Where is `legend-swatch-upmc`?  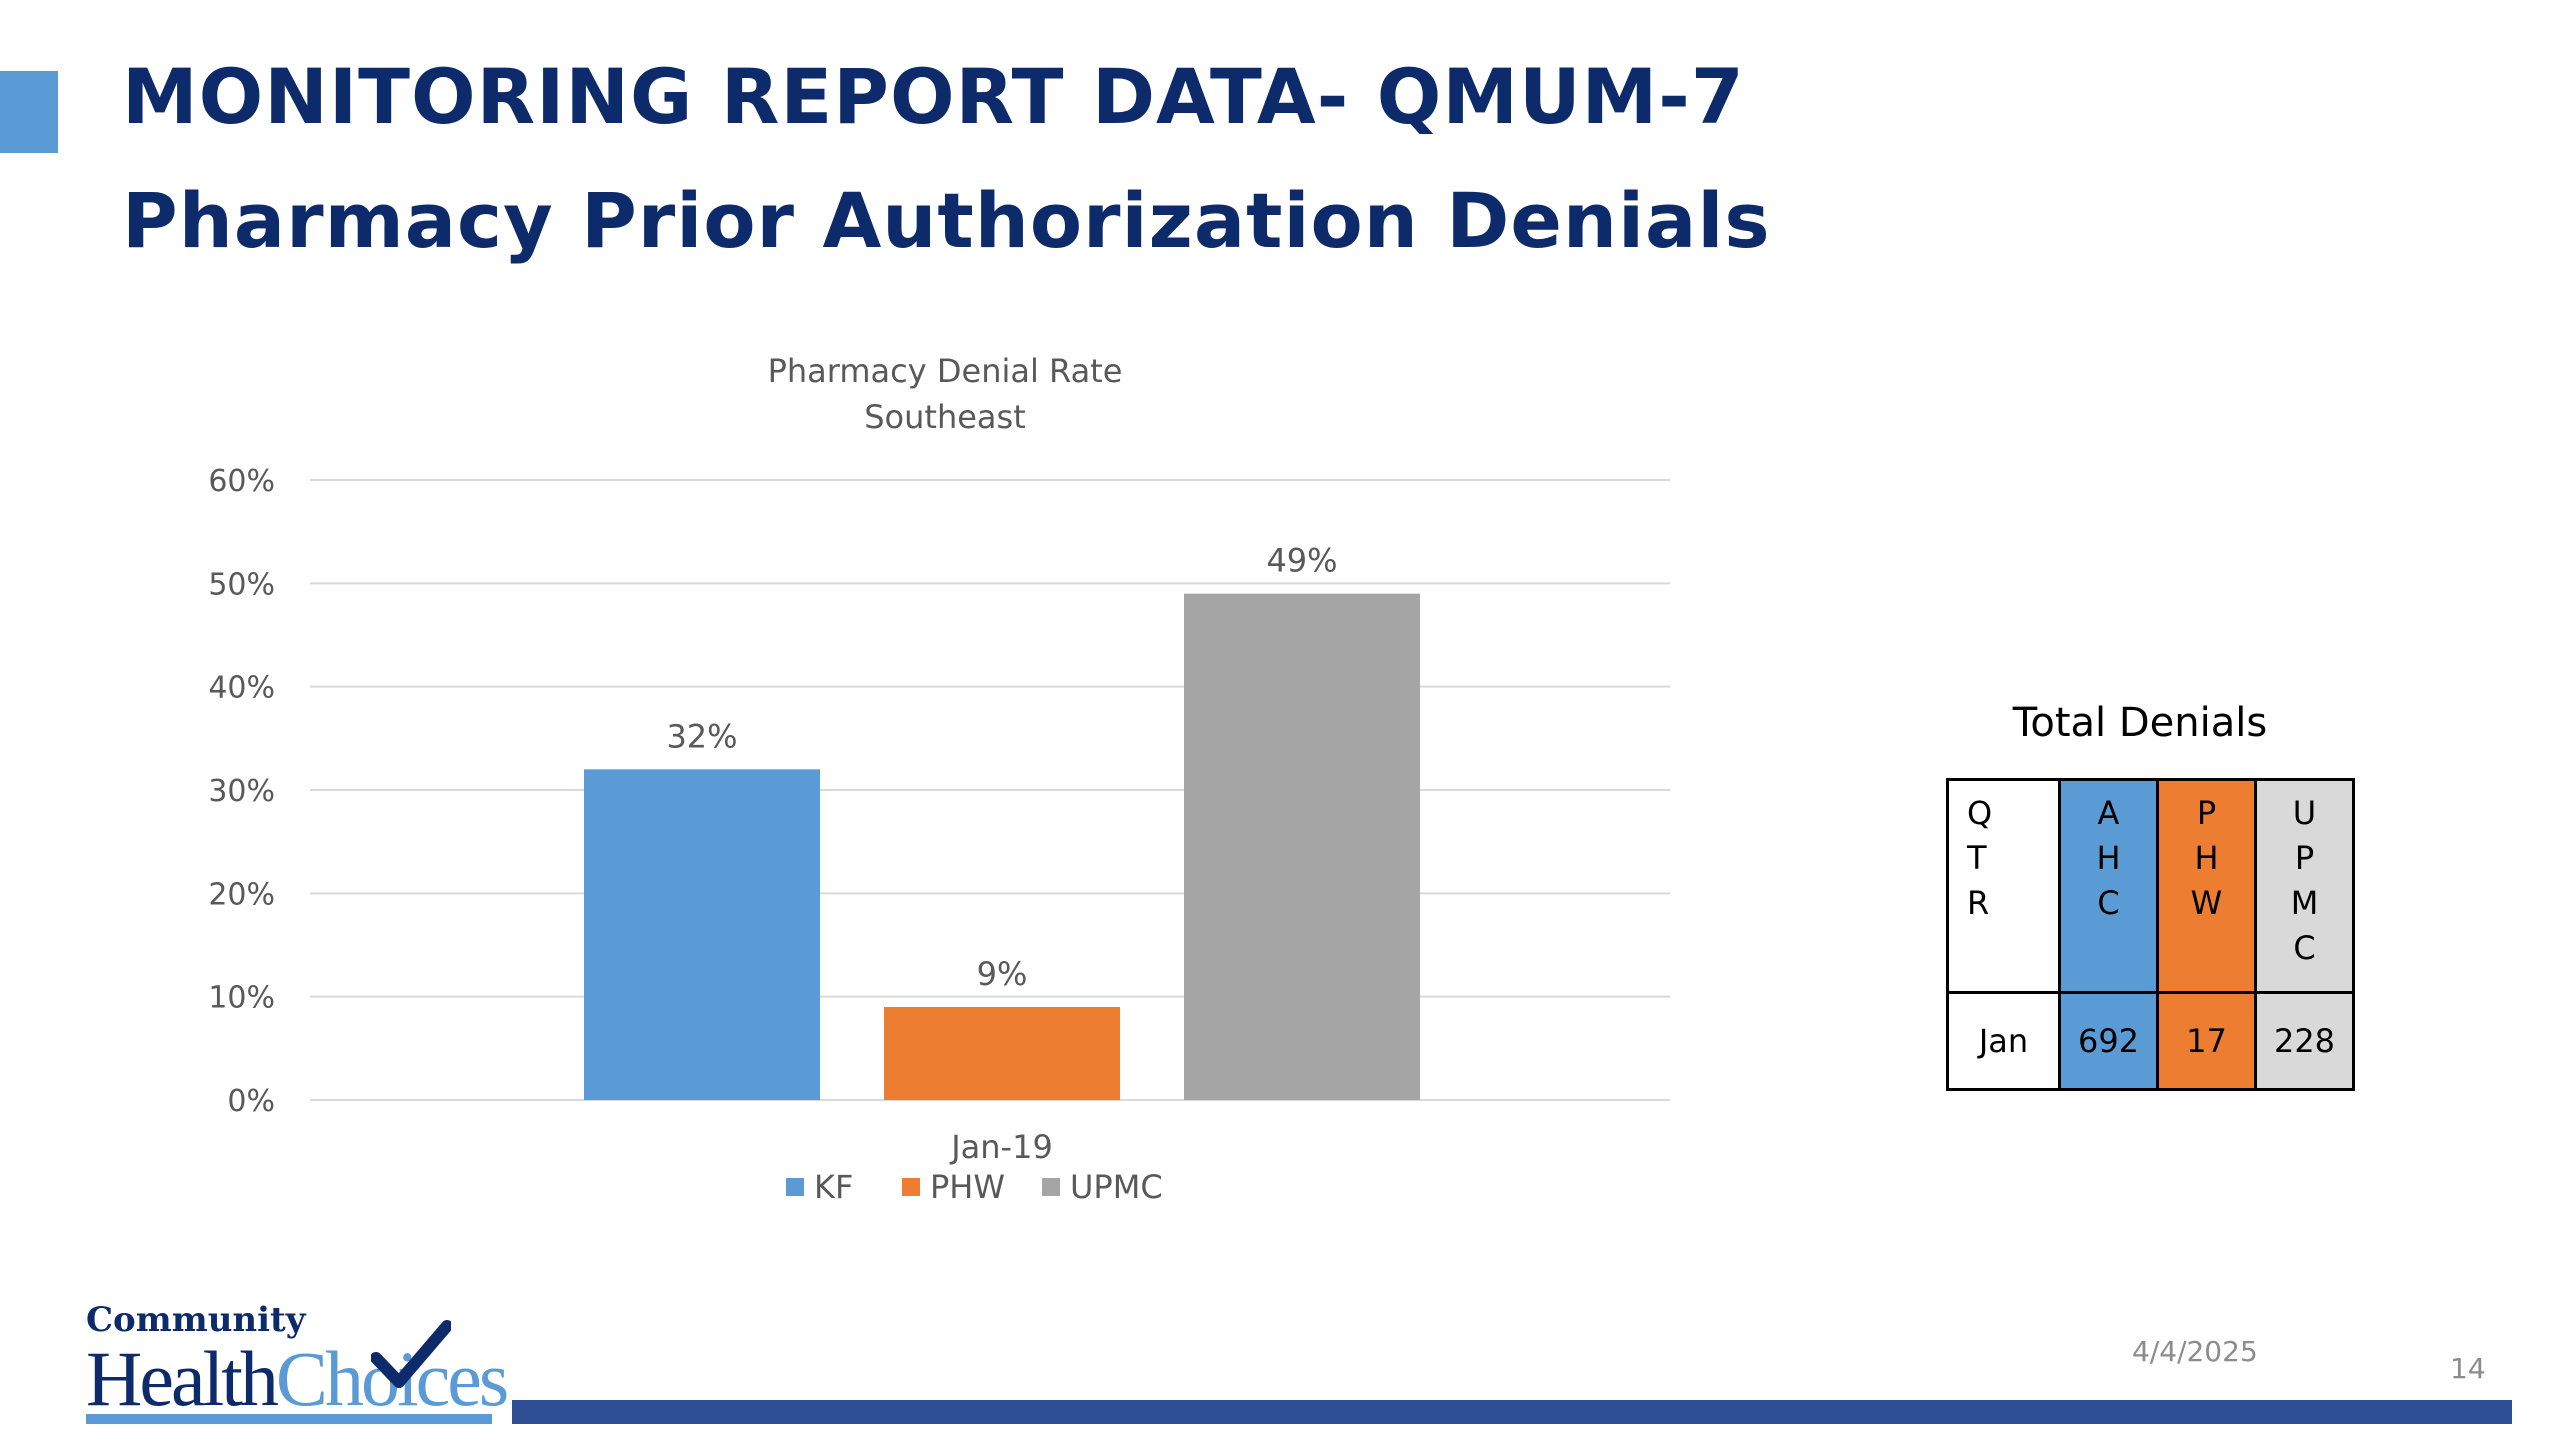
legend-swatch-upmc is located at coordinates (1051, 1187).